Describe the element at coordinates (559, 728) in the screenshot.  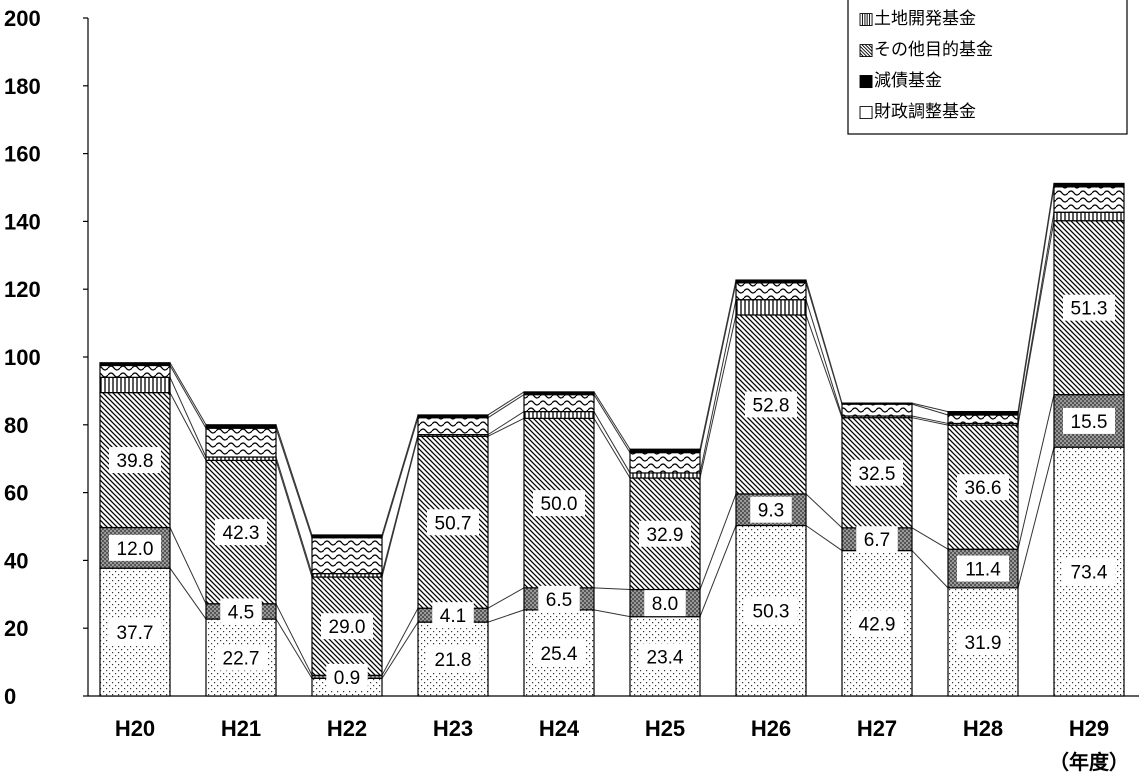
I see `x-tick-label: H24` at that location.